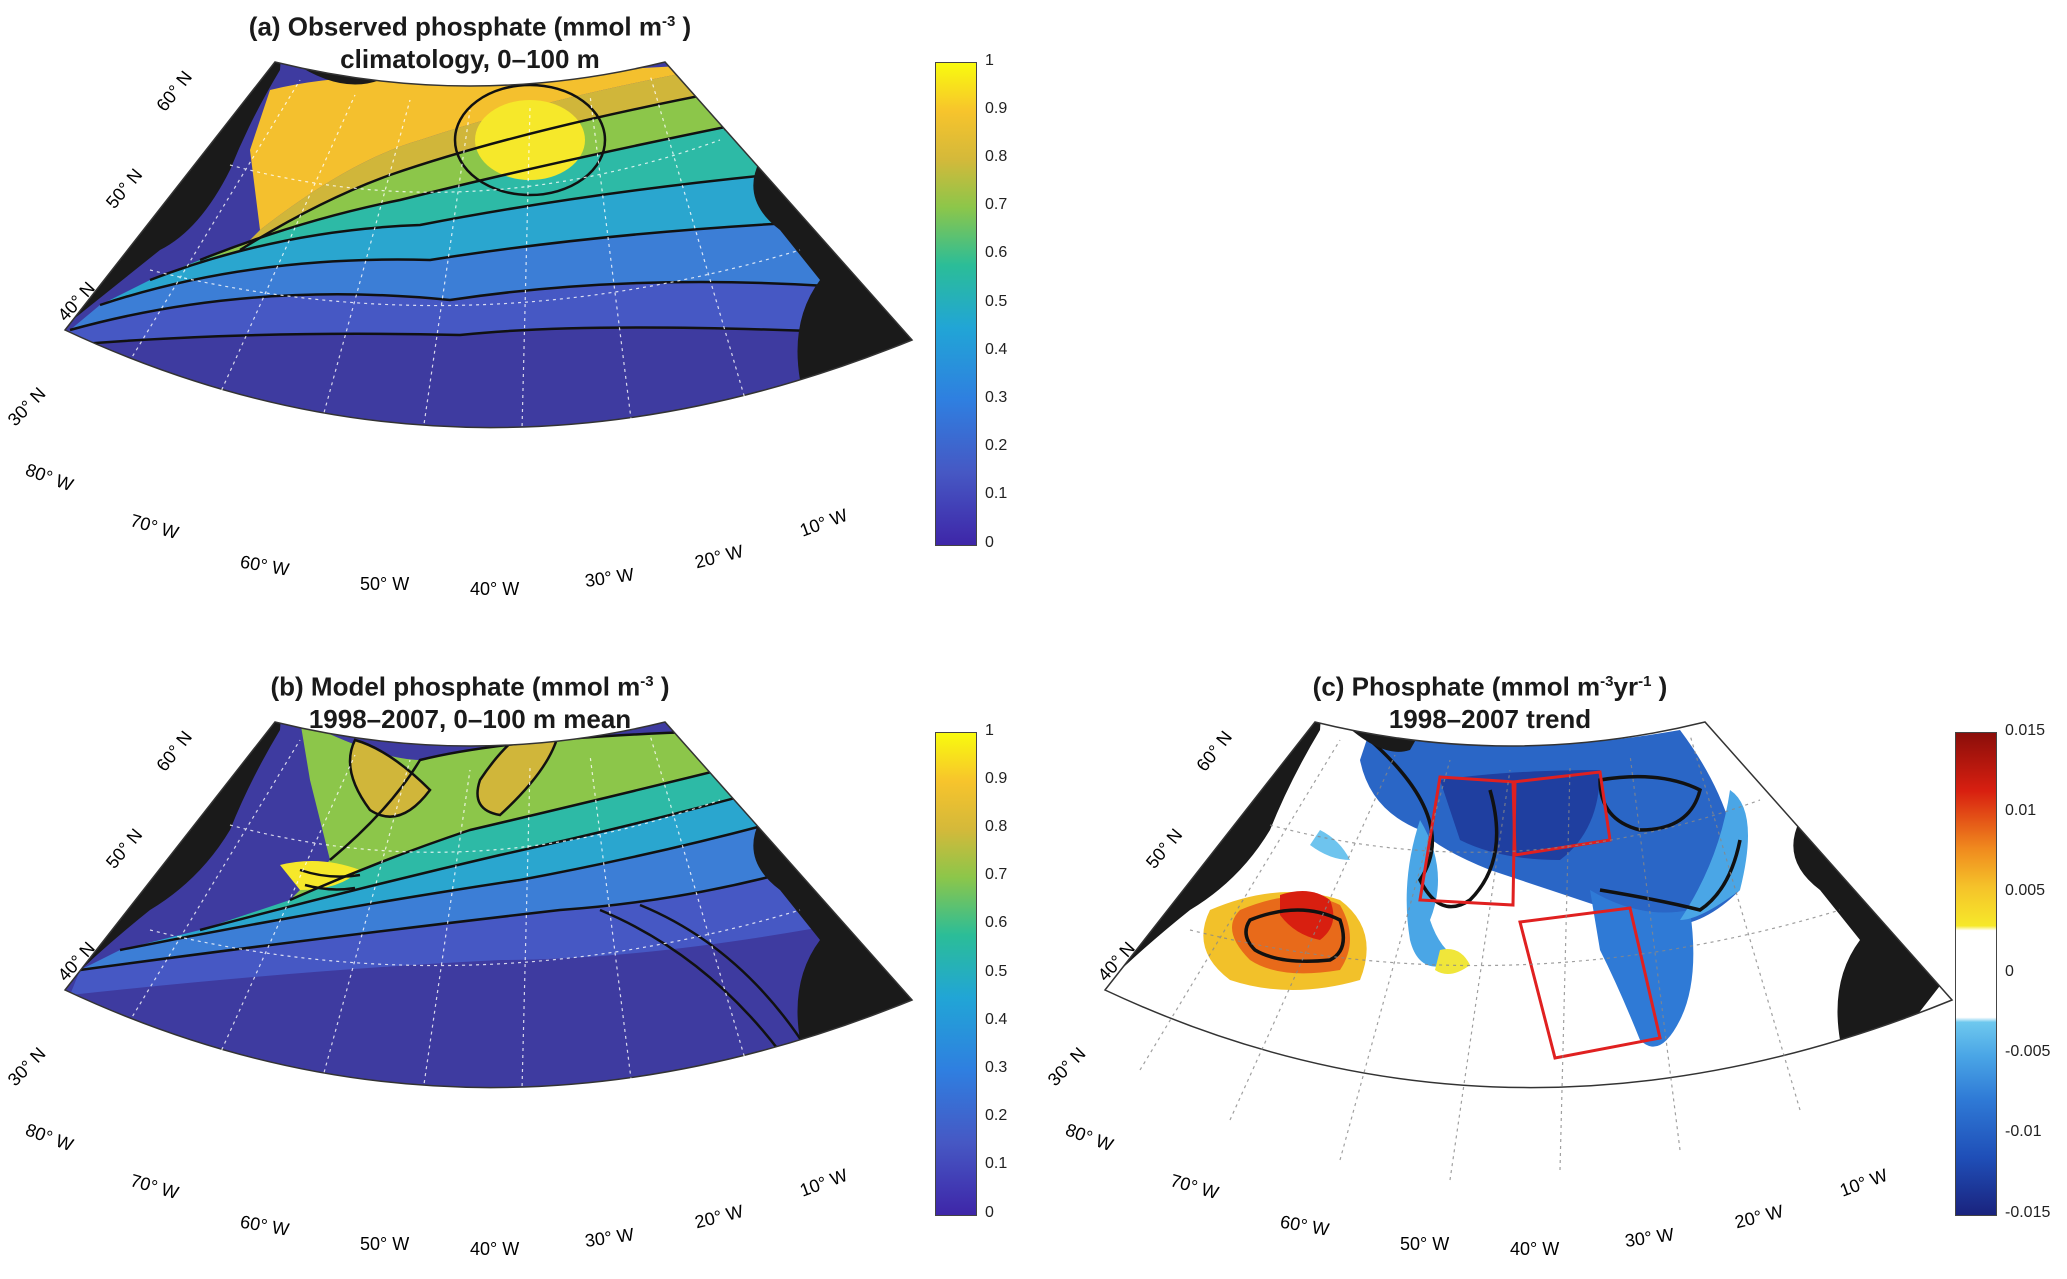  I want to click on lat-label-c-30: 30° N, so click(1067, 1066).